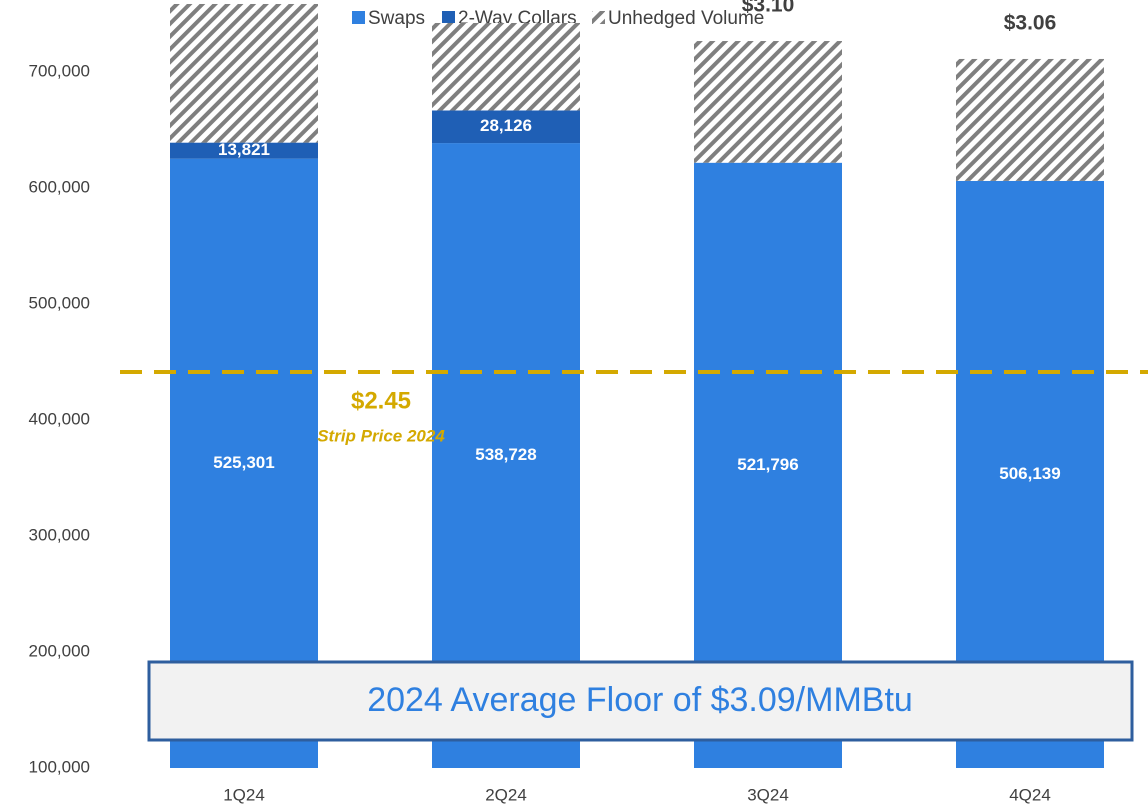 This screenshot has width=1148, height=810. Describe the element at coordinates (59, 650) in the screenshot. I see `y-tick-label: 200,000` at that location.